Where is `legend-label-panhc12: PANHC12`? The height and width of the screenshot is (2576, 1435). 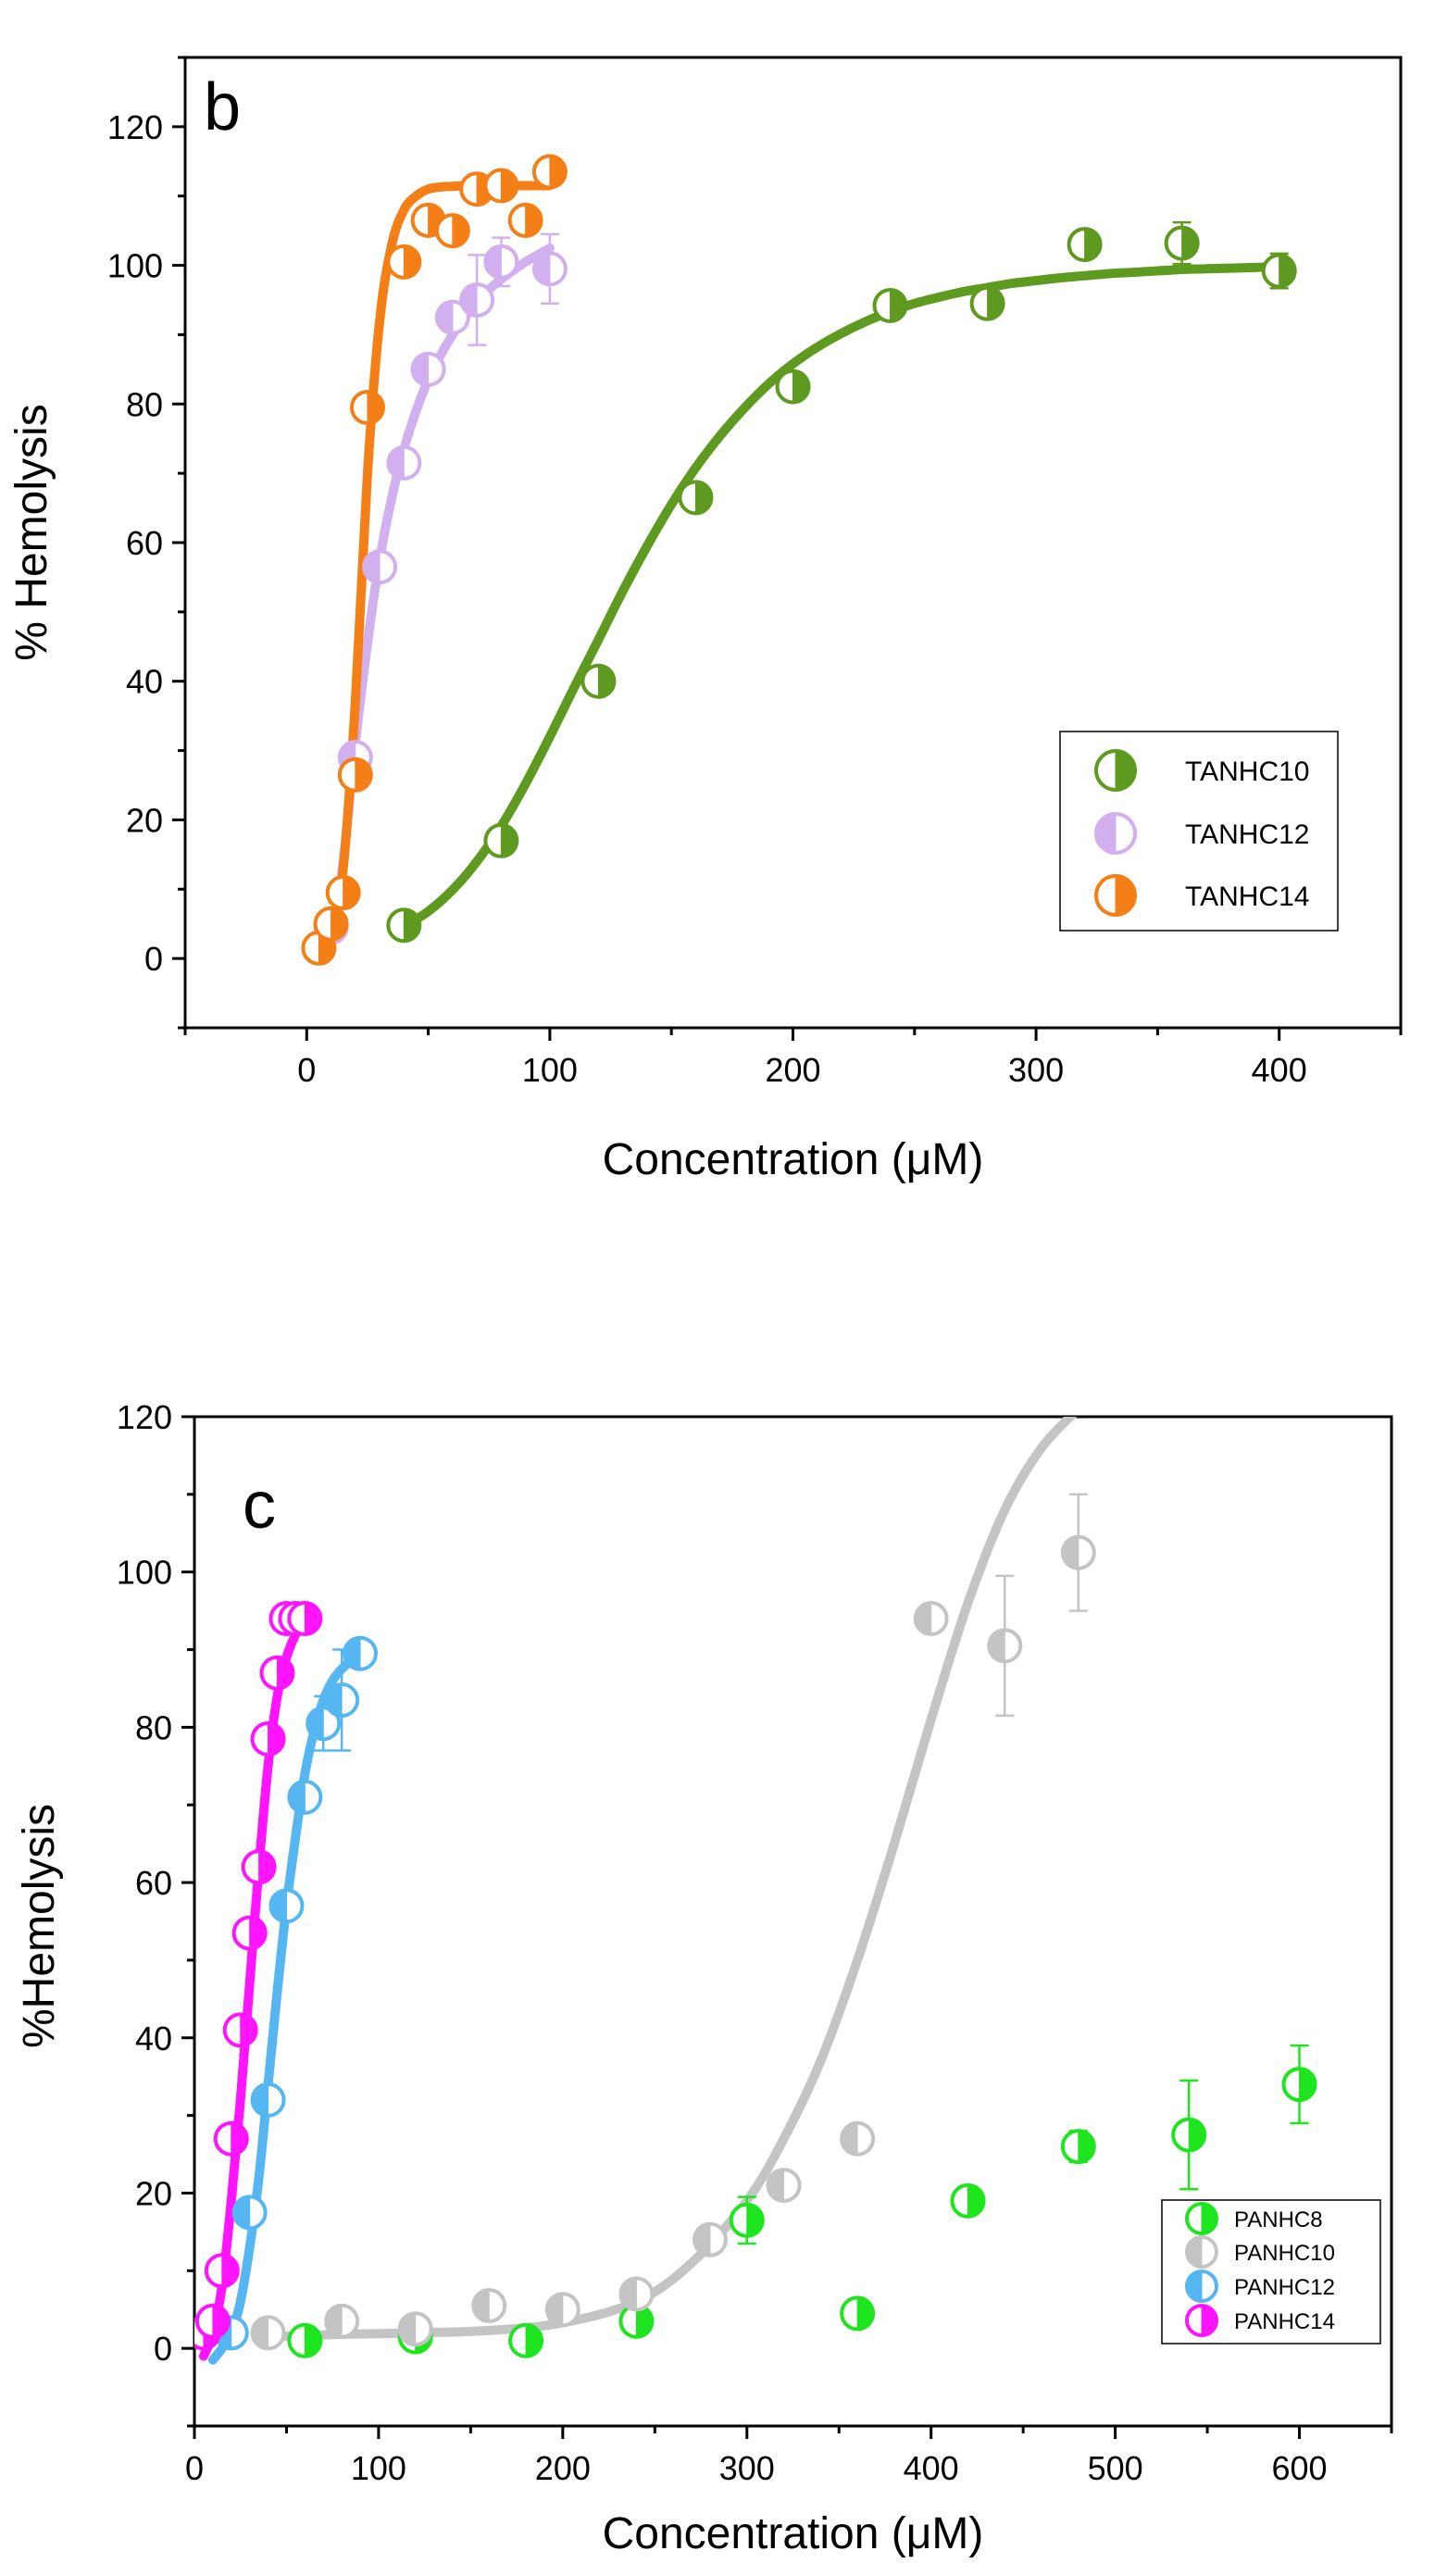 legend-label-panhc12: PANHC12 is located at coordinates (1284, 2287).